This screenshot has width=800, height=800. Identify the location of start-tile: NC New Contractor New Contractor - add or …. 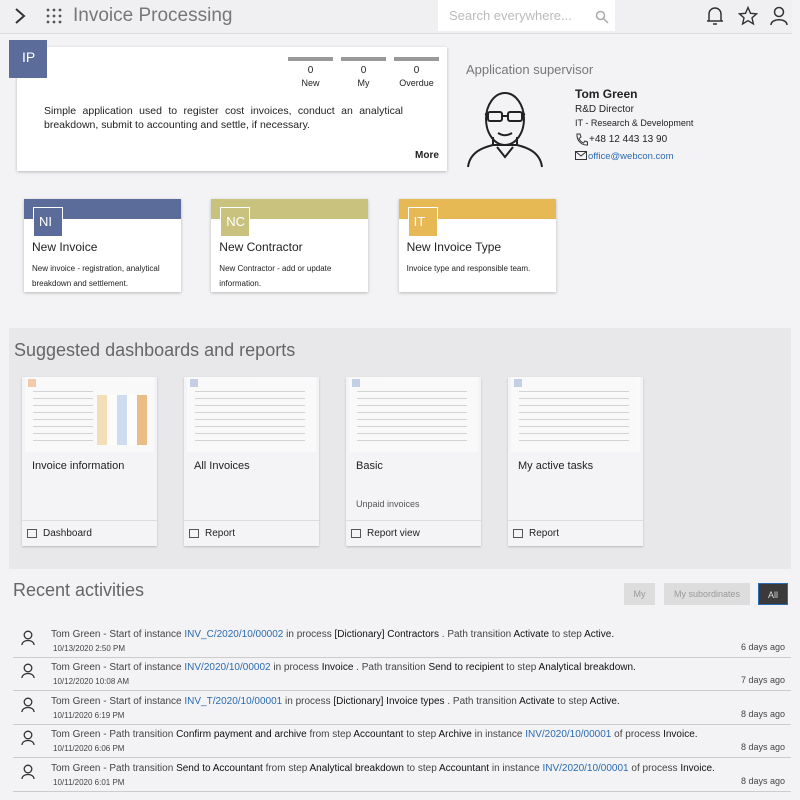
(290, 245).